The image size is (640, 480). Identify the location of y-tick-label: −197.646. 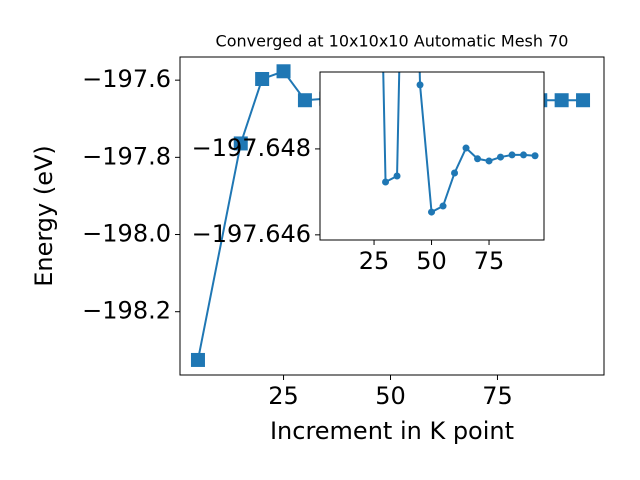
(251, 234).